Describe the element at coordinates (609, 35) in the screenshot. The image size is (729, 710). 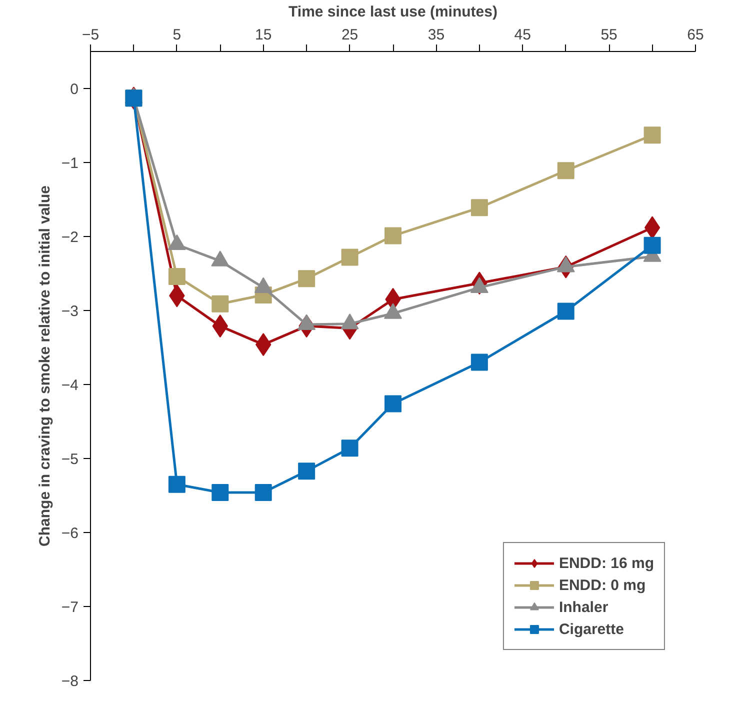
I see `x-tick-label: 55` at that location.